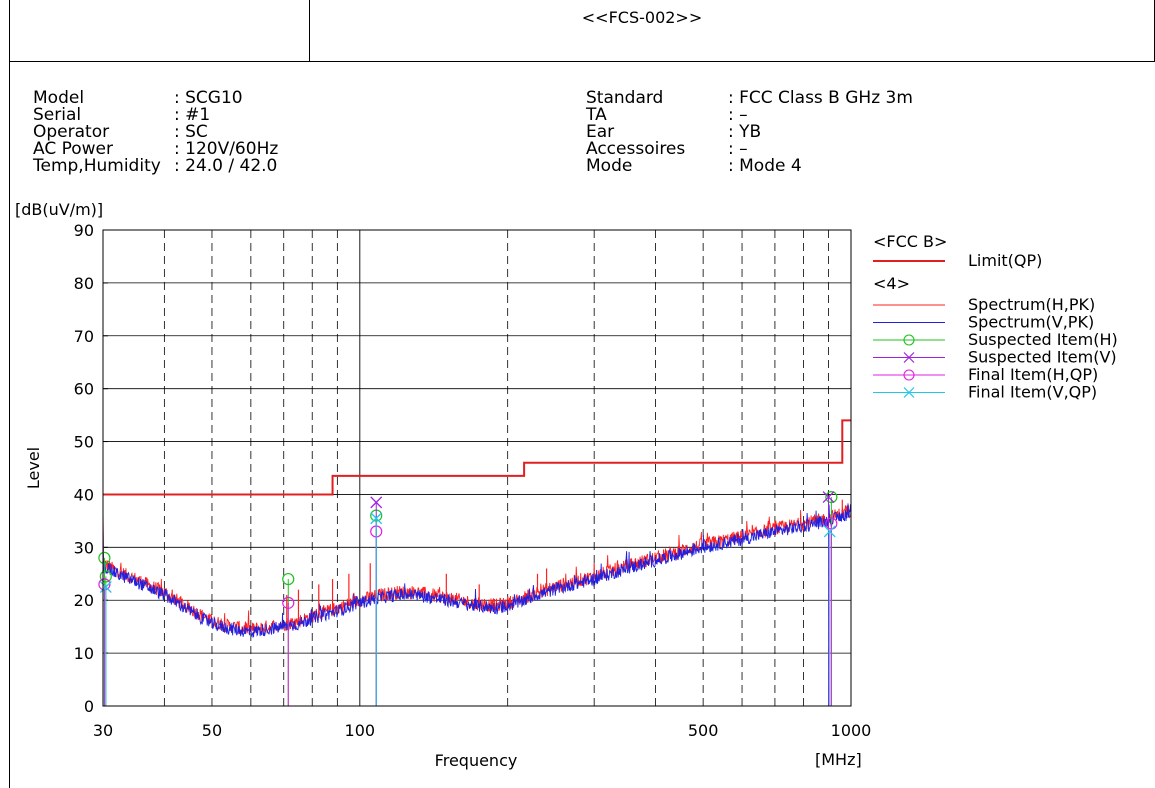 The height and width of the screenshot is (788, 1155). I want to click on info-value: : #1, so click(192, 115).